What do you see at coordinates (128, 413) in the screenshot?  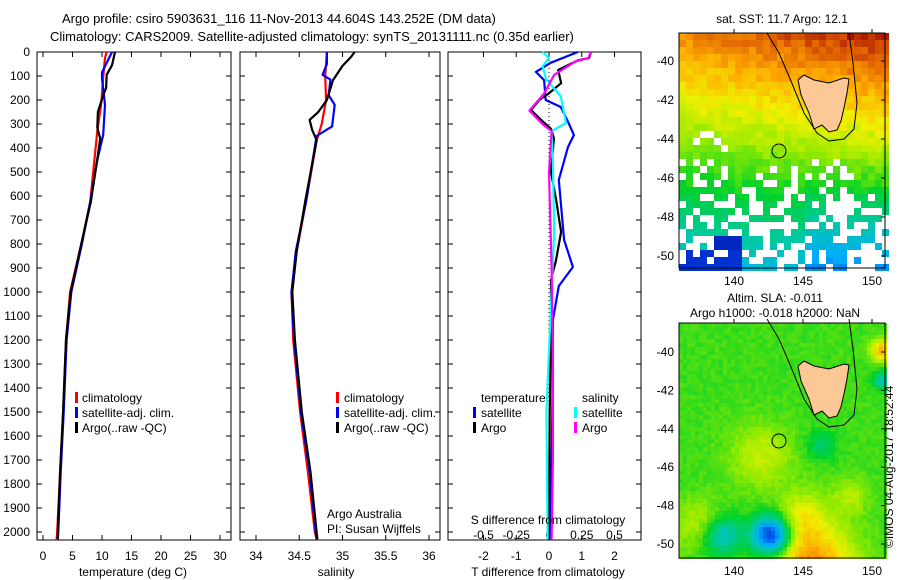 I see `legend-satellite: satellite-adj. clim.` at bounding box center [128, 413].